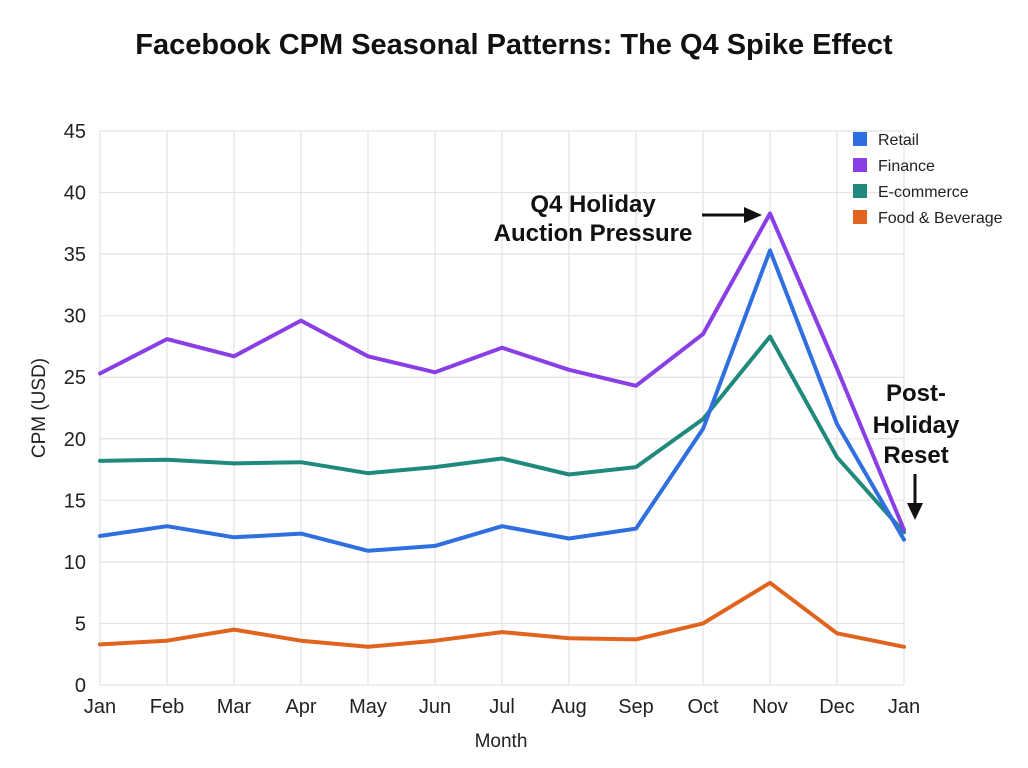  Describe the element at coordinates (898, 140) in the screenshot. I see `legend-label: Retail` at that location.